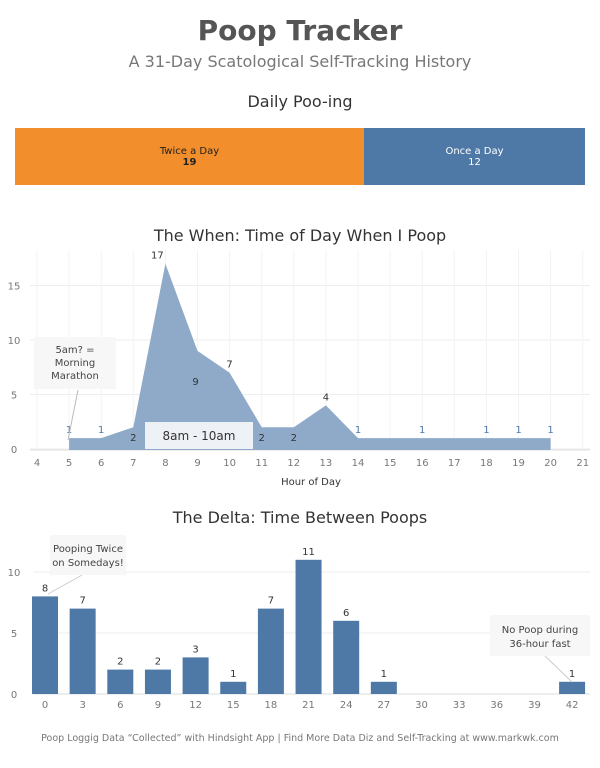  I want to click on x-tick-label: 19, so click(518, 463).